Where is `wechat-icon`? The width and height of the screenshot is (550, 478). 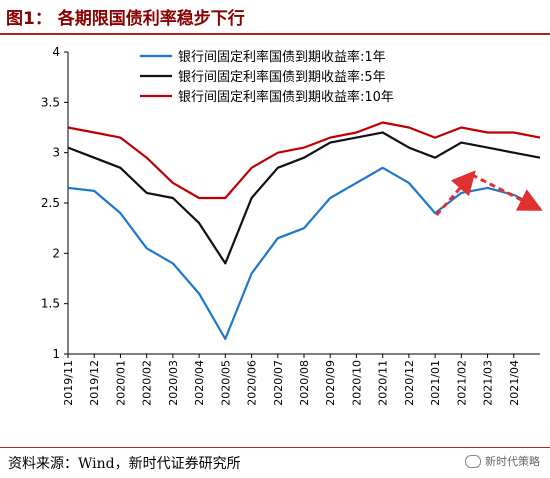
wechat-icon is located at coordinates (473, 461).